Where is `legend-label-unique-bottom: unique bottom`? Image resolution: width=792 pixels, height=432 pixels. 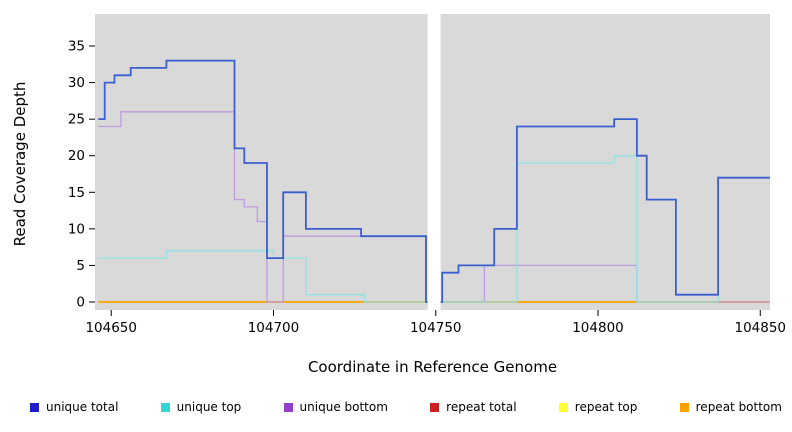
legend-label-unique-bottom: unique bottom is located at coordinates (343, 407).